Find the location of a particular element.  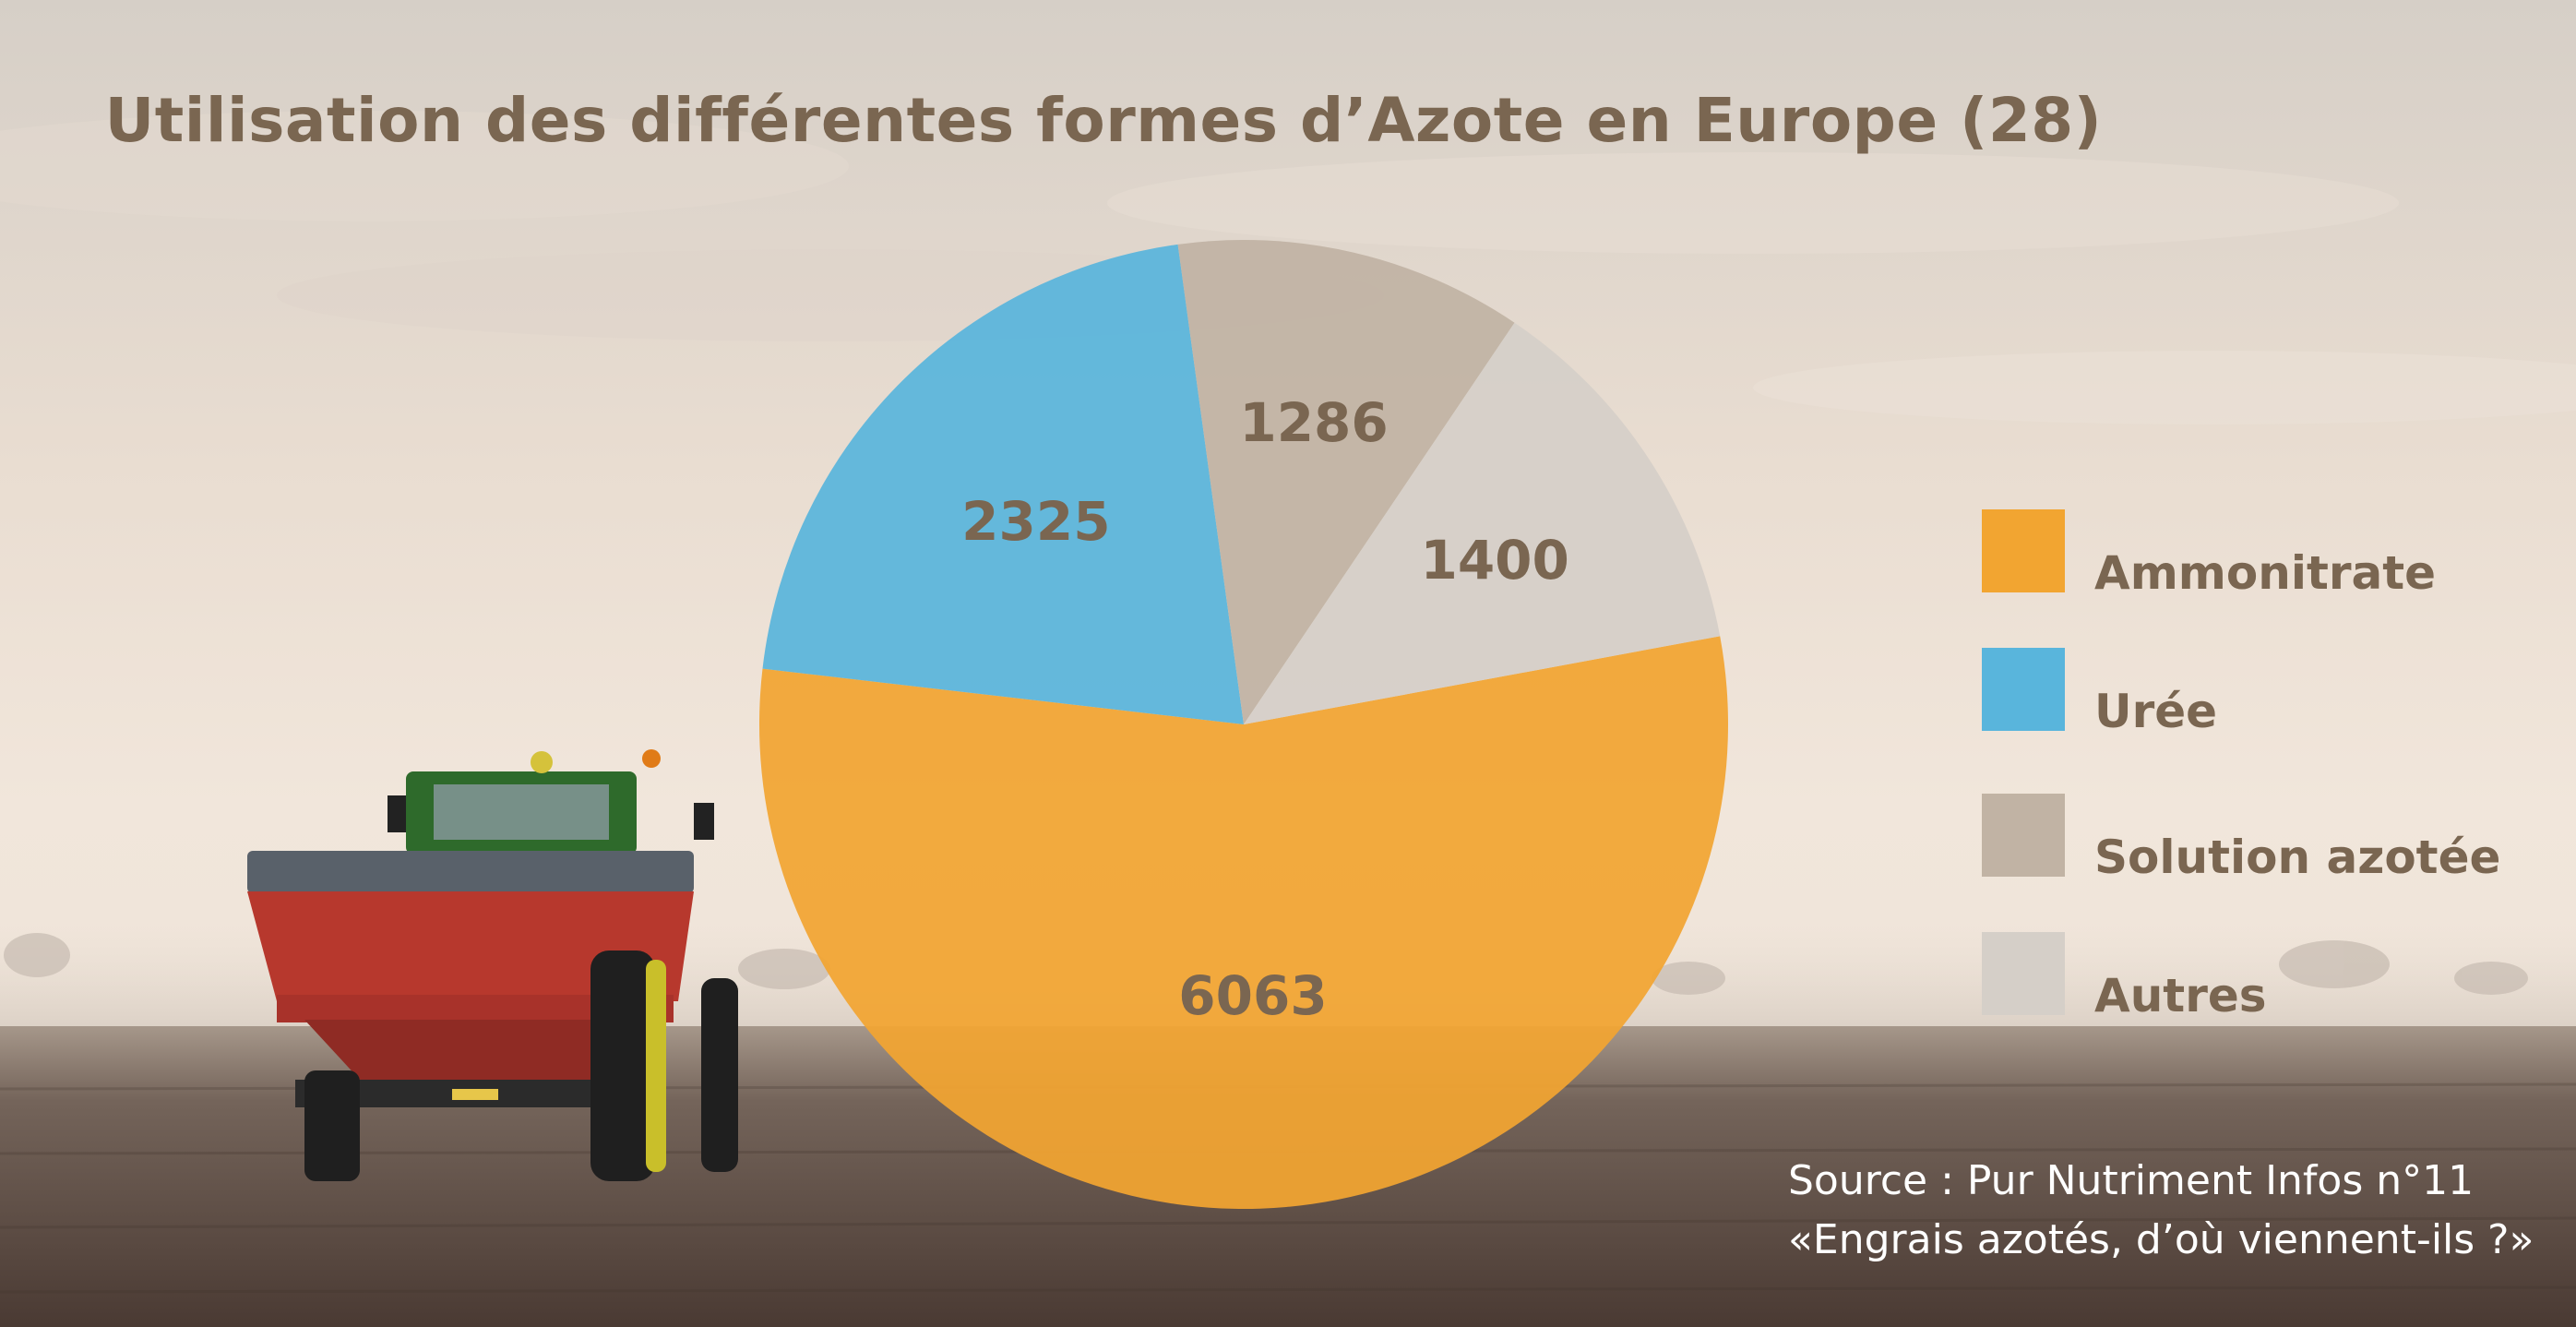

legend-label: Urée is located at coordinates (2156, 711).